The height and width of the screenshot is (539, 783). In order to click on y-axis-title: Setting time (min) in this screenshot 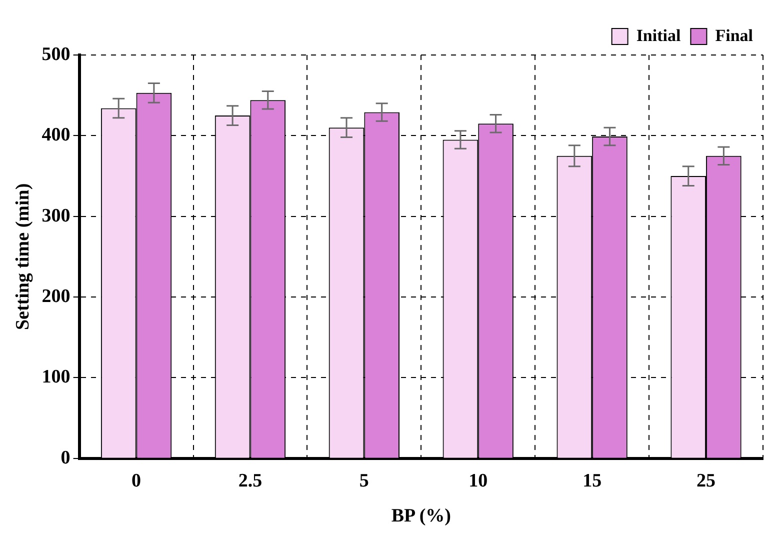, I will do `click(23, 256)`.